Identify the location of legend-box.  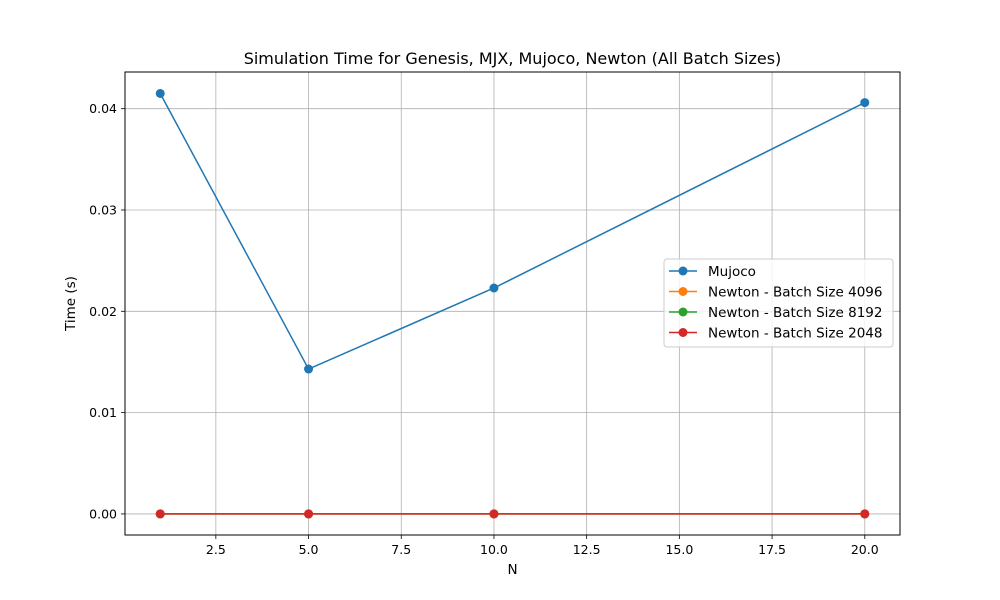
(778, 303).